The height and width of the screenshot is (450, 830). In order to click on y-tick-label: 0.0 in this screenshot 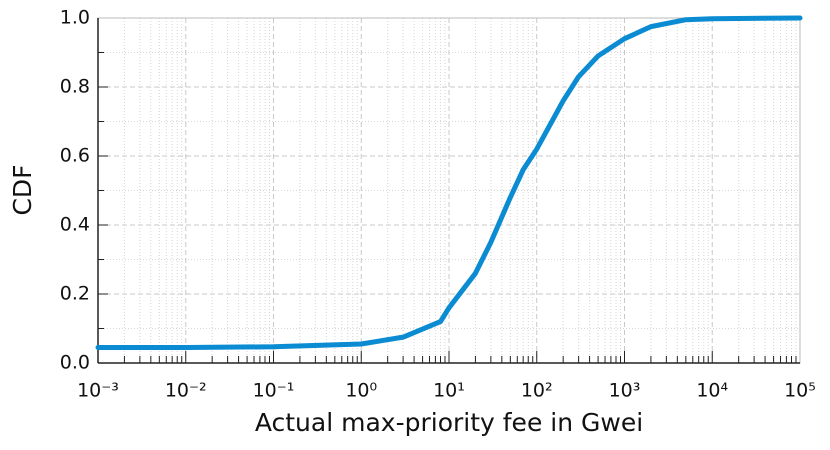, I will do `click(75, 363)`.